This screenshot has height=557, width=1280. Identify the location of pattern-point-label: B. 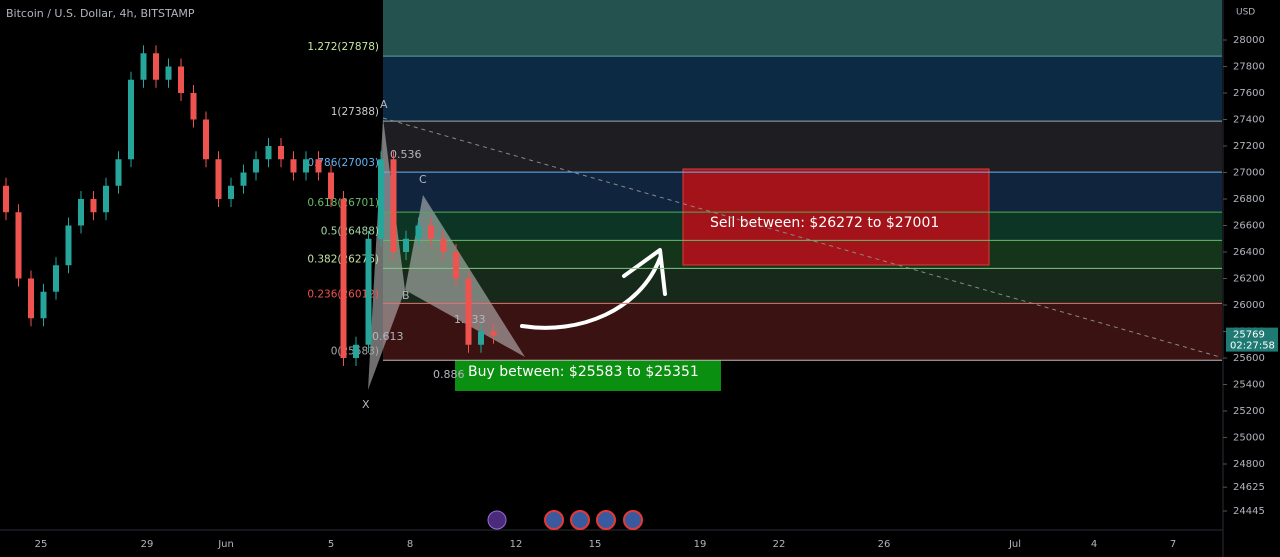
(406, 295).